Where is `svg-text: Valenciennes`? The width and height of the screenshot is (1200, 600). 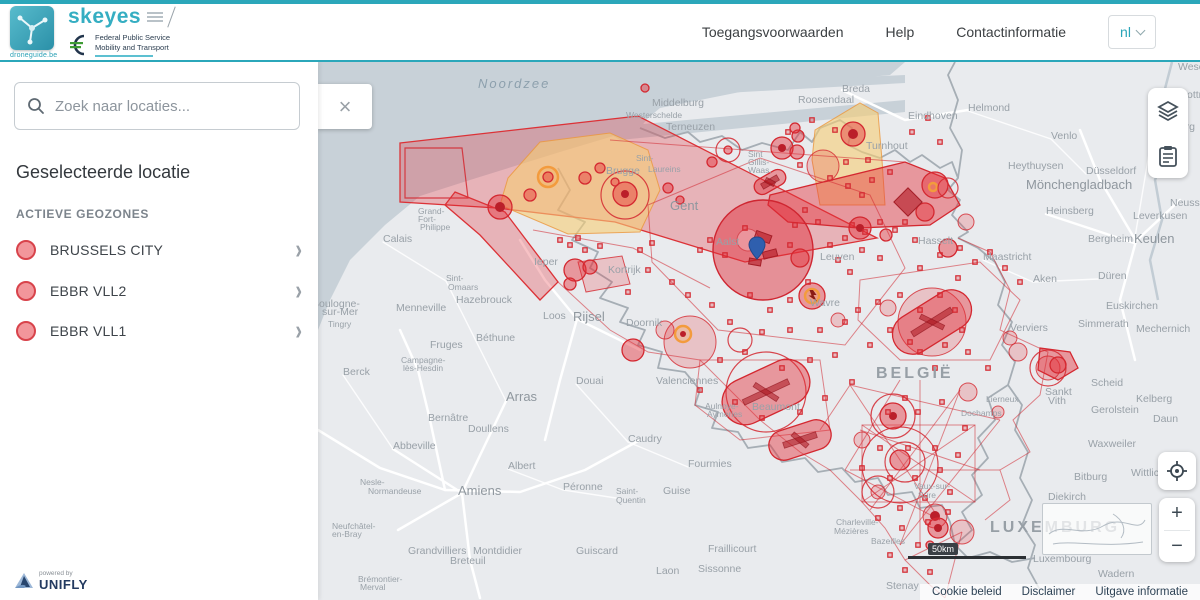 svg-text: Valenciennes is located at coordinates (687, 381).